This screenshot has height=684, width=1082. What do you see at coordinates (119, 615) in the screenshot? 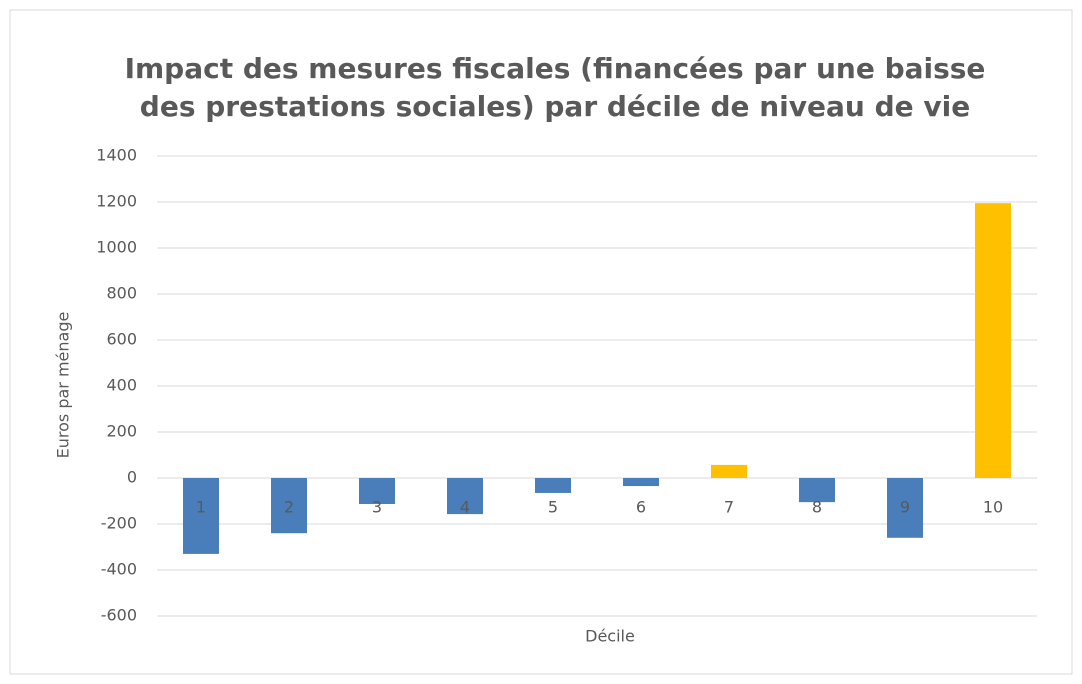
I see `y-tick-label: -600` at bounding box center [119, 615].